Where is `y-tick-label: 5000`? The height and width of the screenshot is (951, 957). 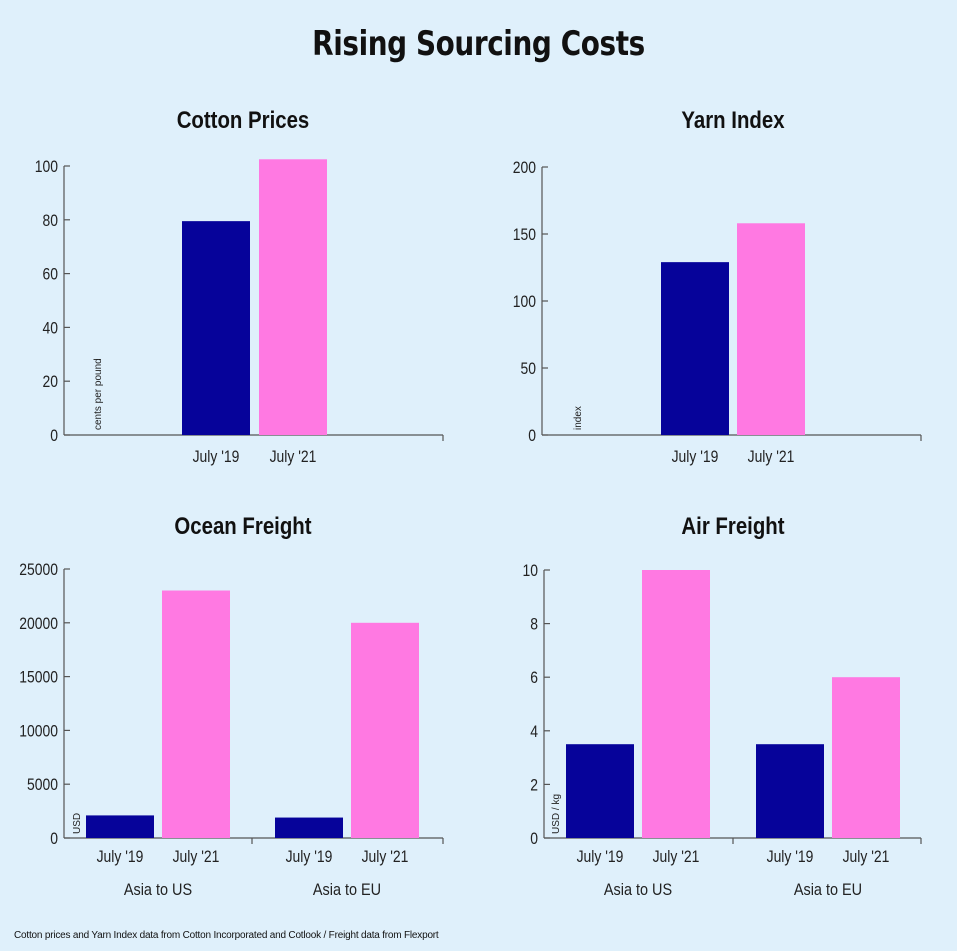
y-tick-label: 5000 is located at coordinates (42, 785).